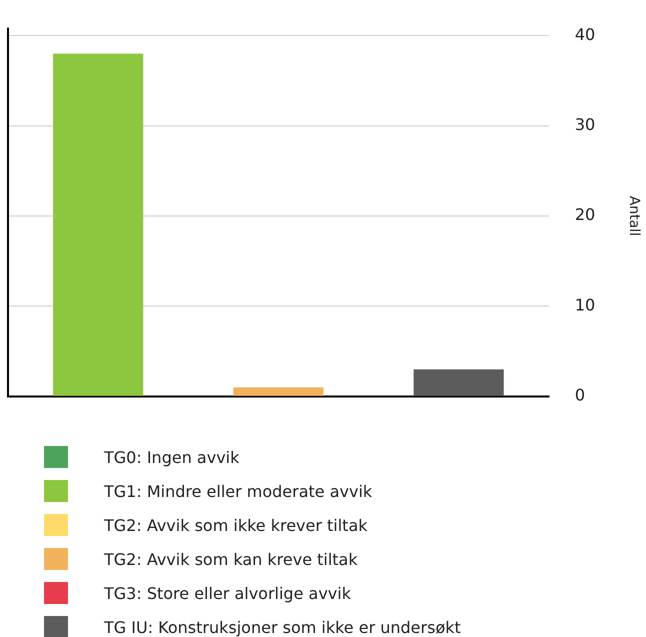 This screenshot has width=646, height=637. What do you see at coordinates (236, 525) in the screenshot?
I see `legend-label: TG2: Avvik som ikke krever tiltak` at bounding box center [236, 525].